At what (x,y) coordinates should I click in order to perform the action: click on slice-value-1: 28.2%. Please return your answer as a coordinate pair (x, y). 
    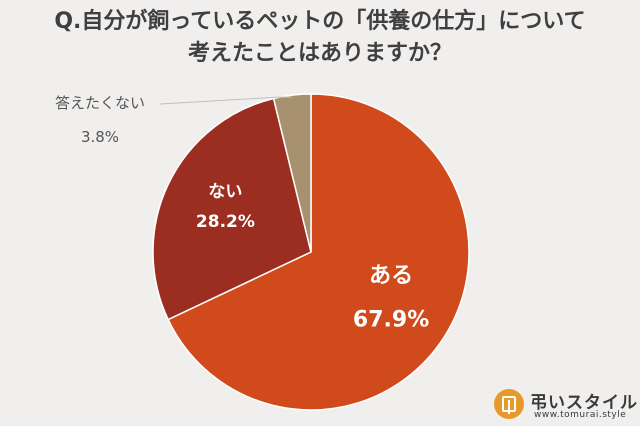
    Looking at the image, I should click on (225, 222).